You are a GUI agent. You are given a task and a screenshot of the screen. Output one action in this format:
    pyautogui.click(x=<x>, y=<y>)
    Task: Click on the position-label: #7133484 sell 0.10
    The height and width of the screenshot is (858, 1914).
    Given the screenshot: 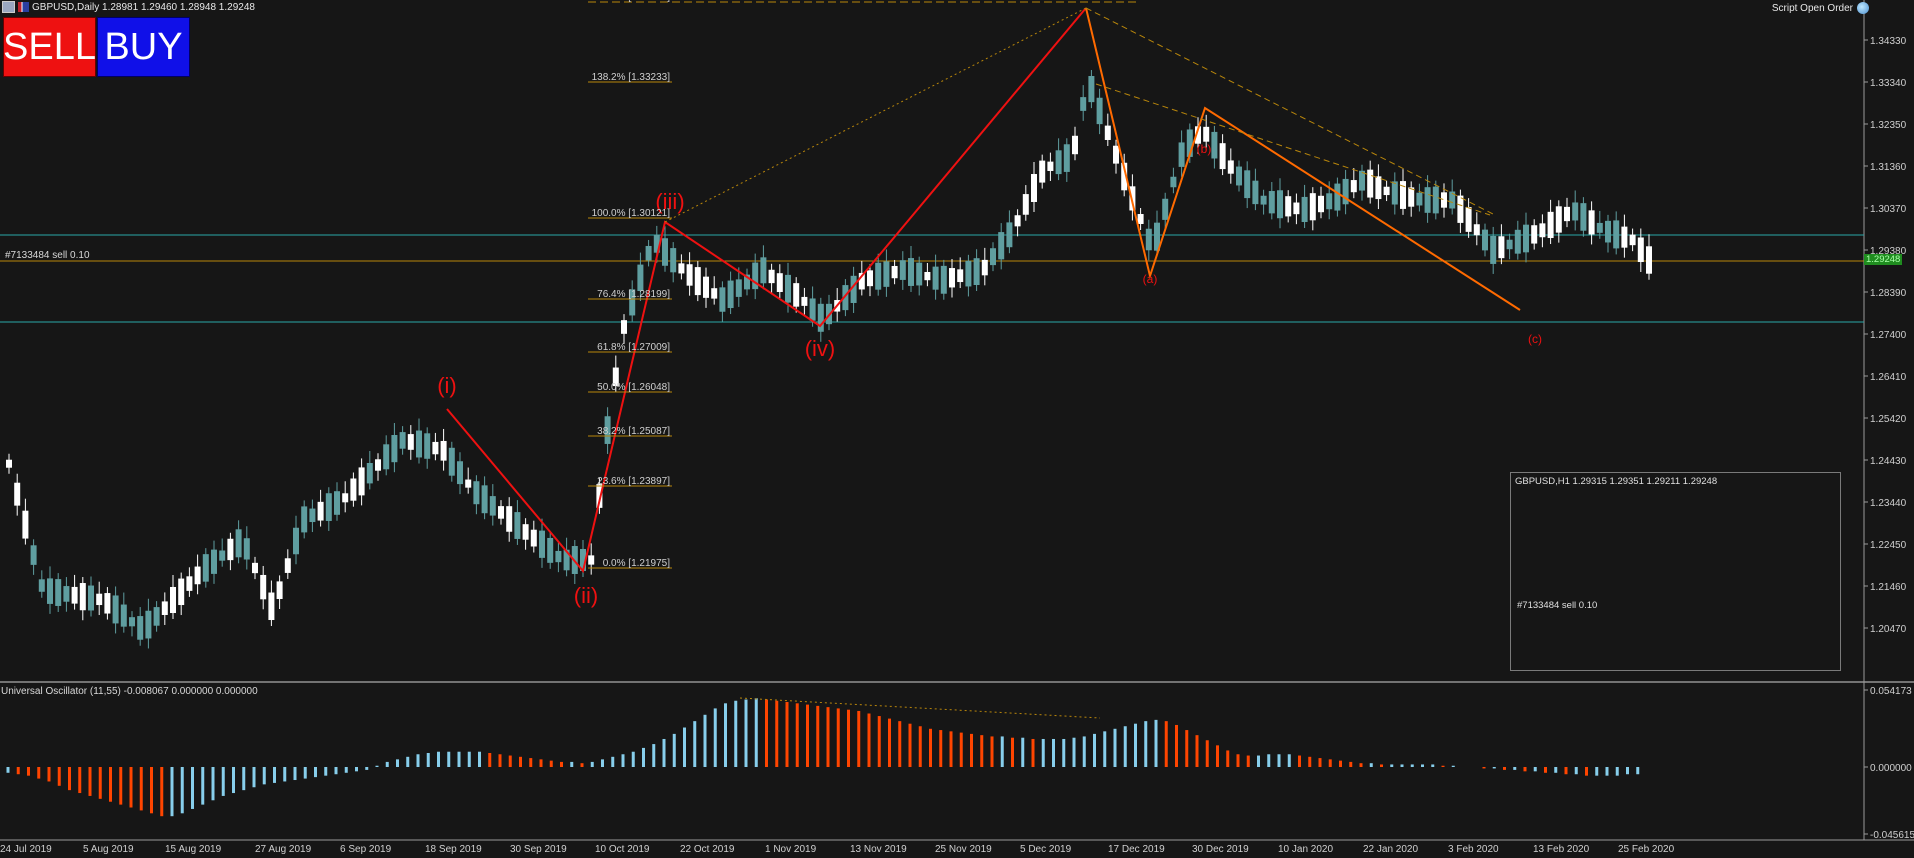 What is the action you would take?
    pyautogui.click(x=47, y=255)
    